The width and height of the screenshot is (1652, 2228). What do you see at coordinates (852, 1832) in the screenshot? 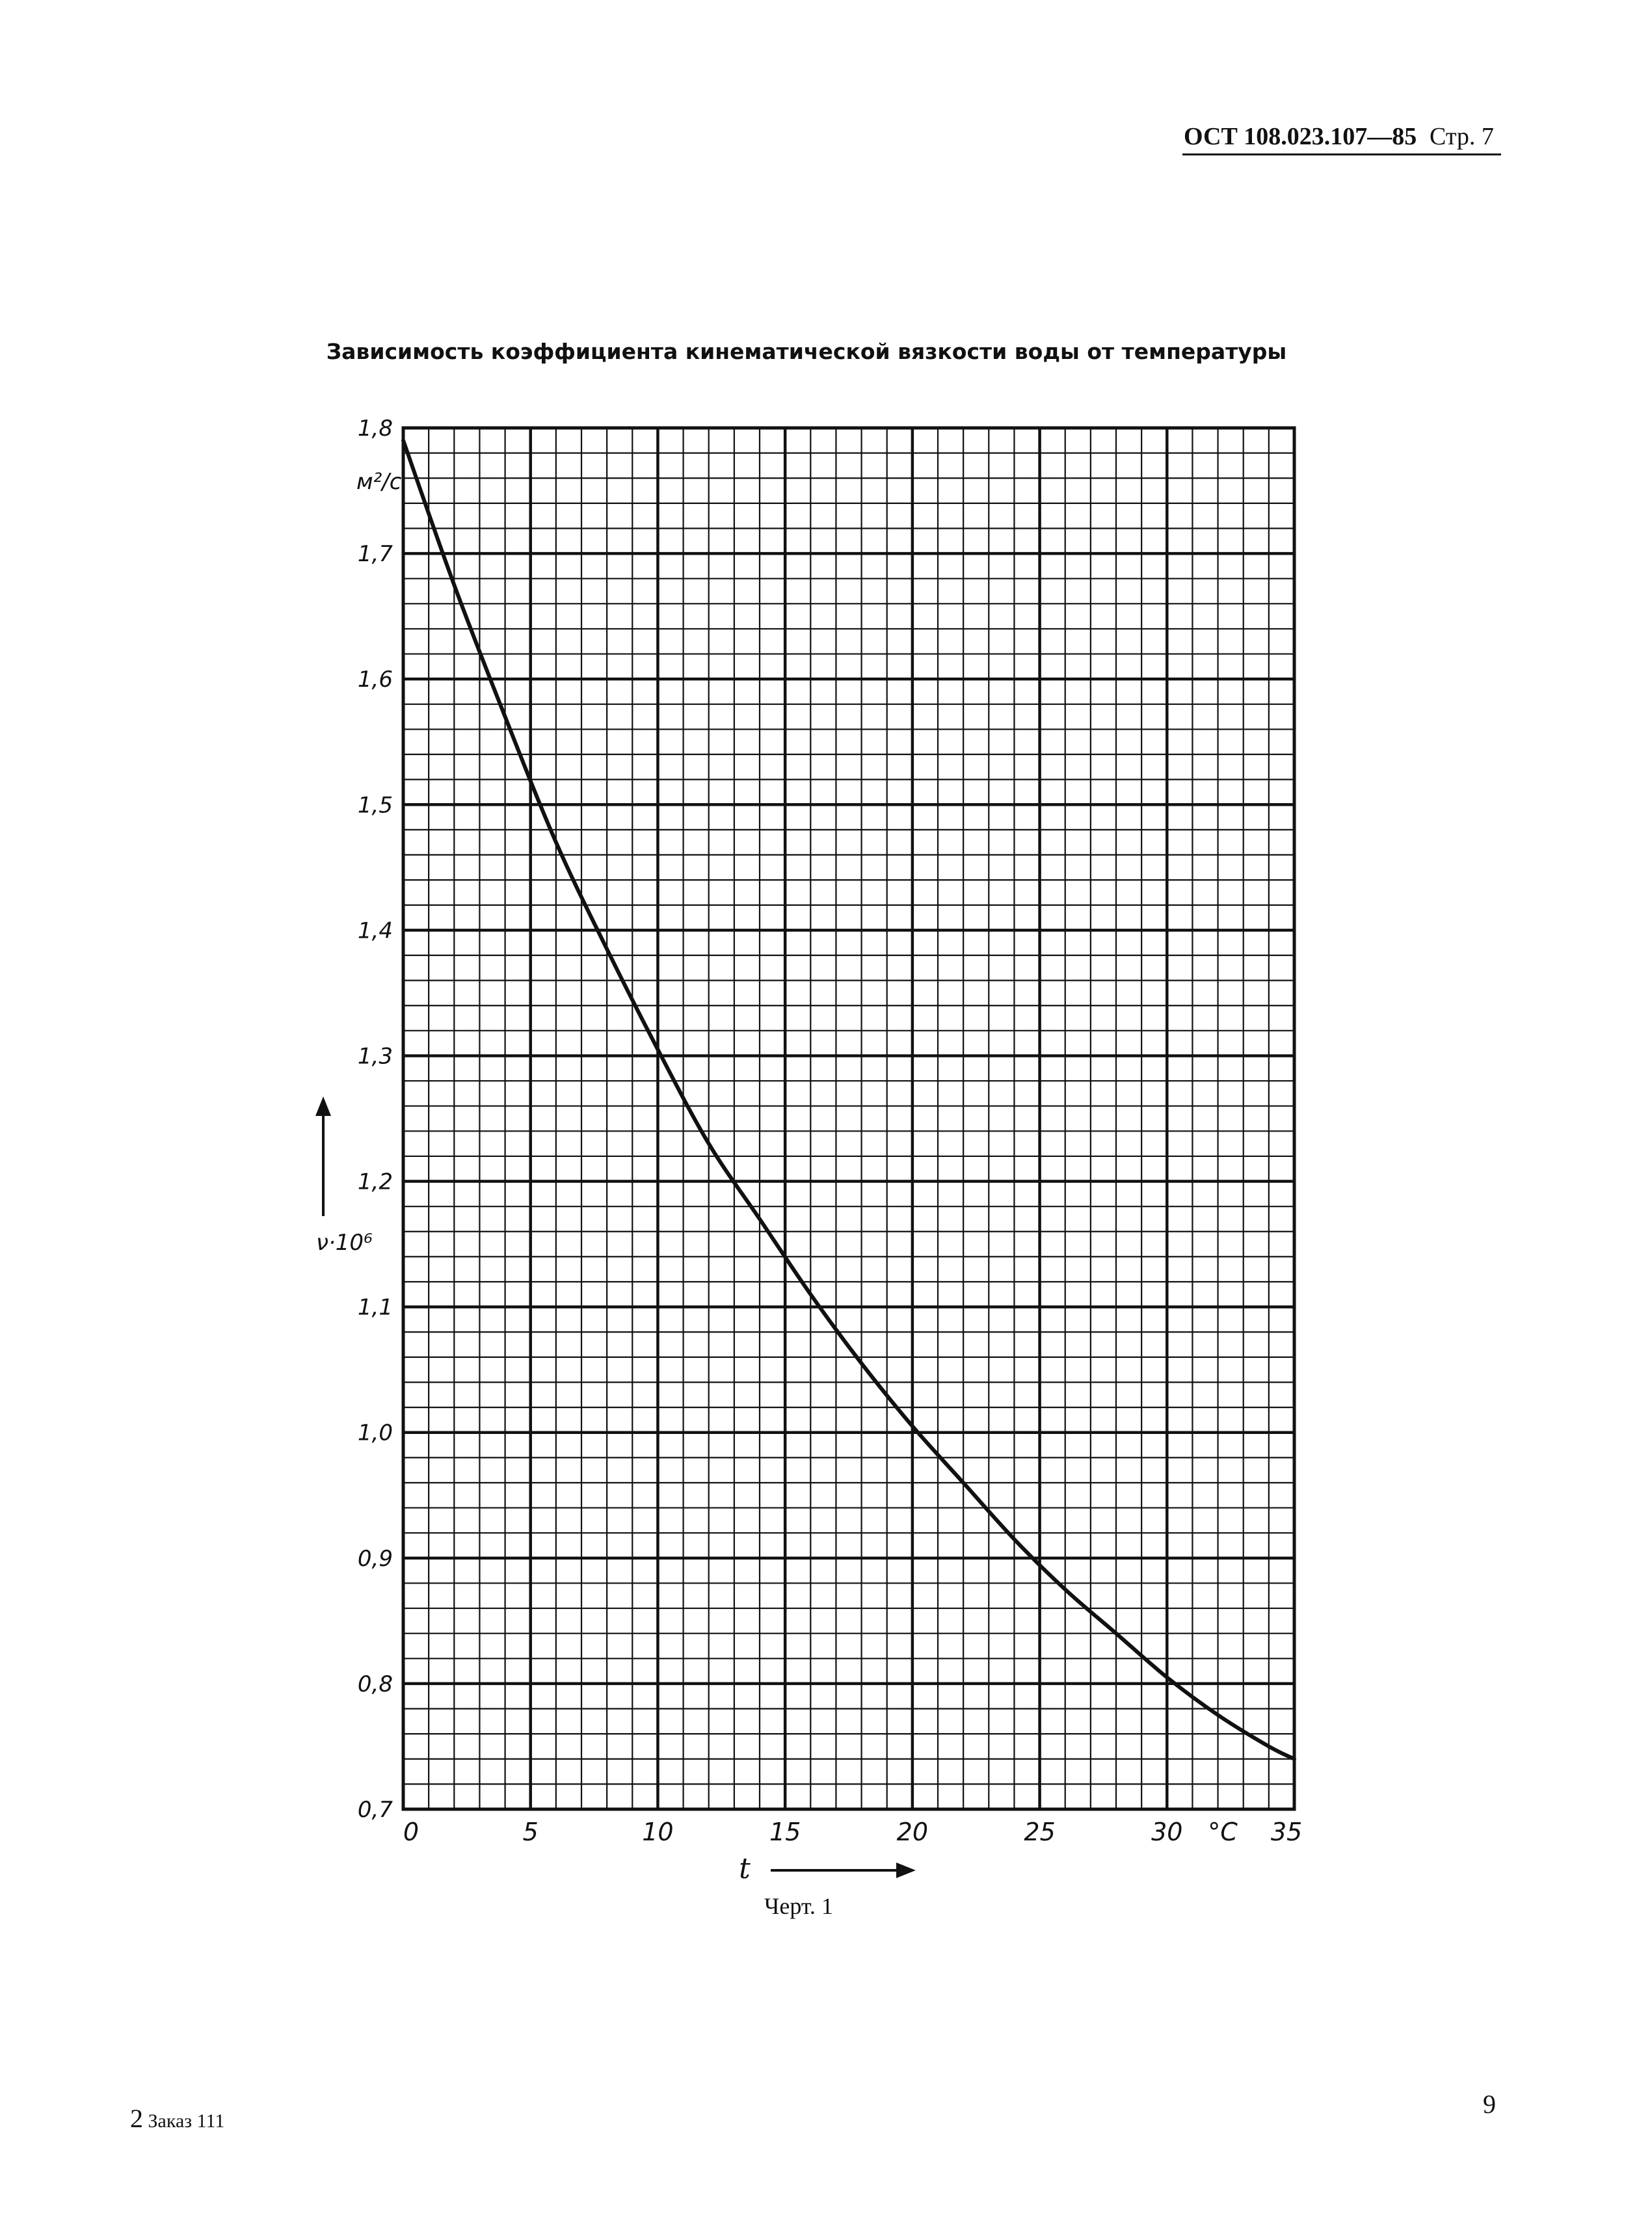
I see `x-tick-labels: 0 5 10 15 20 25 30 35` at bounding box center [852, 1832].